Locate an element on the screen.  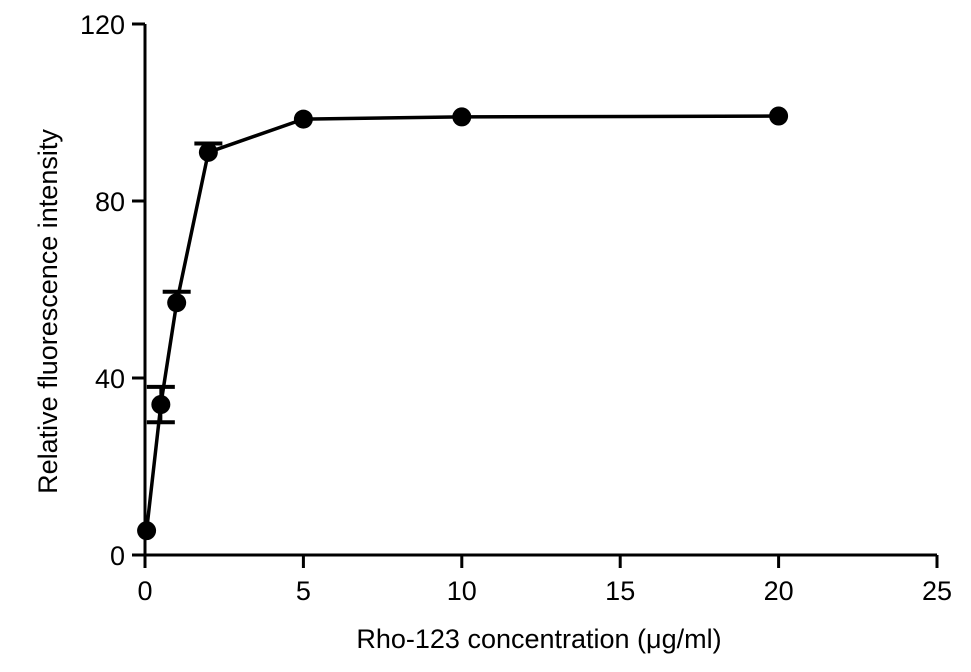
y-tick-label: 80 is located at coordinates (110, 202).